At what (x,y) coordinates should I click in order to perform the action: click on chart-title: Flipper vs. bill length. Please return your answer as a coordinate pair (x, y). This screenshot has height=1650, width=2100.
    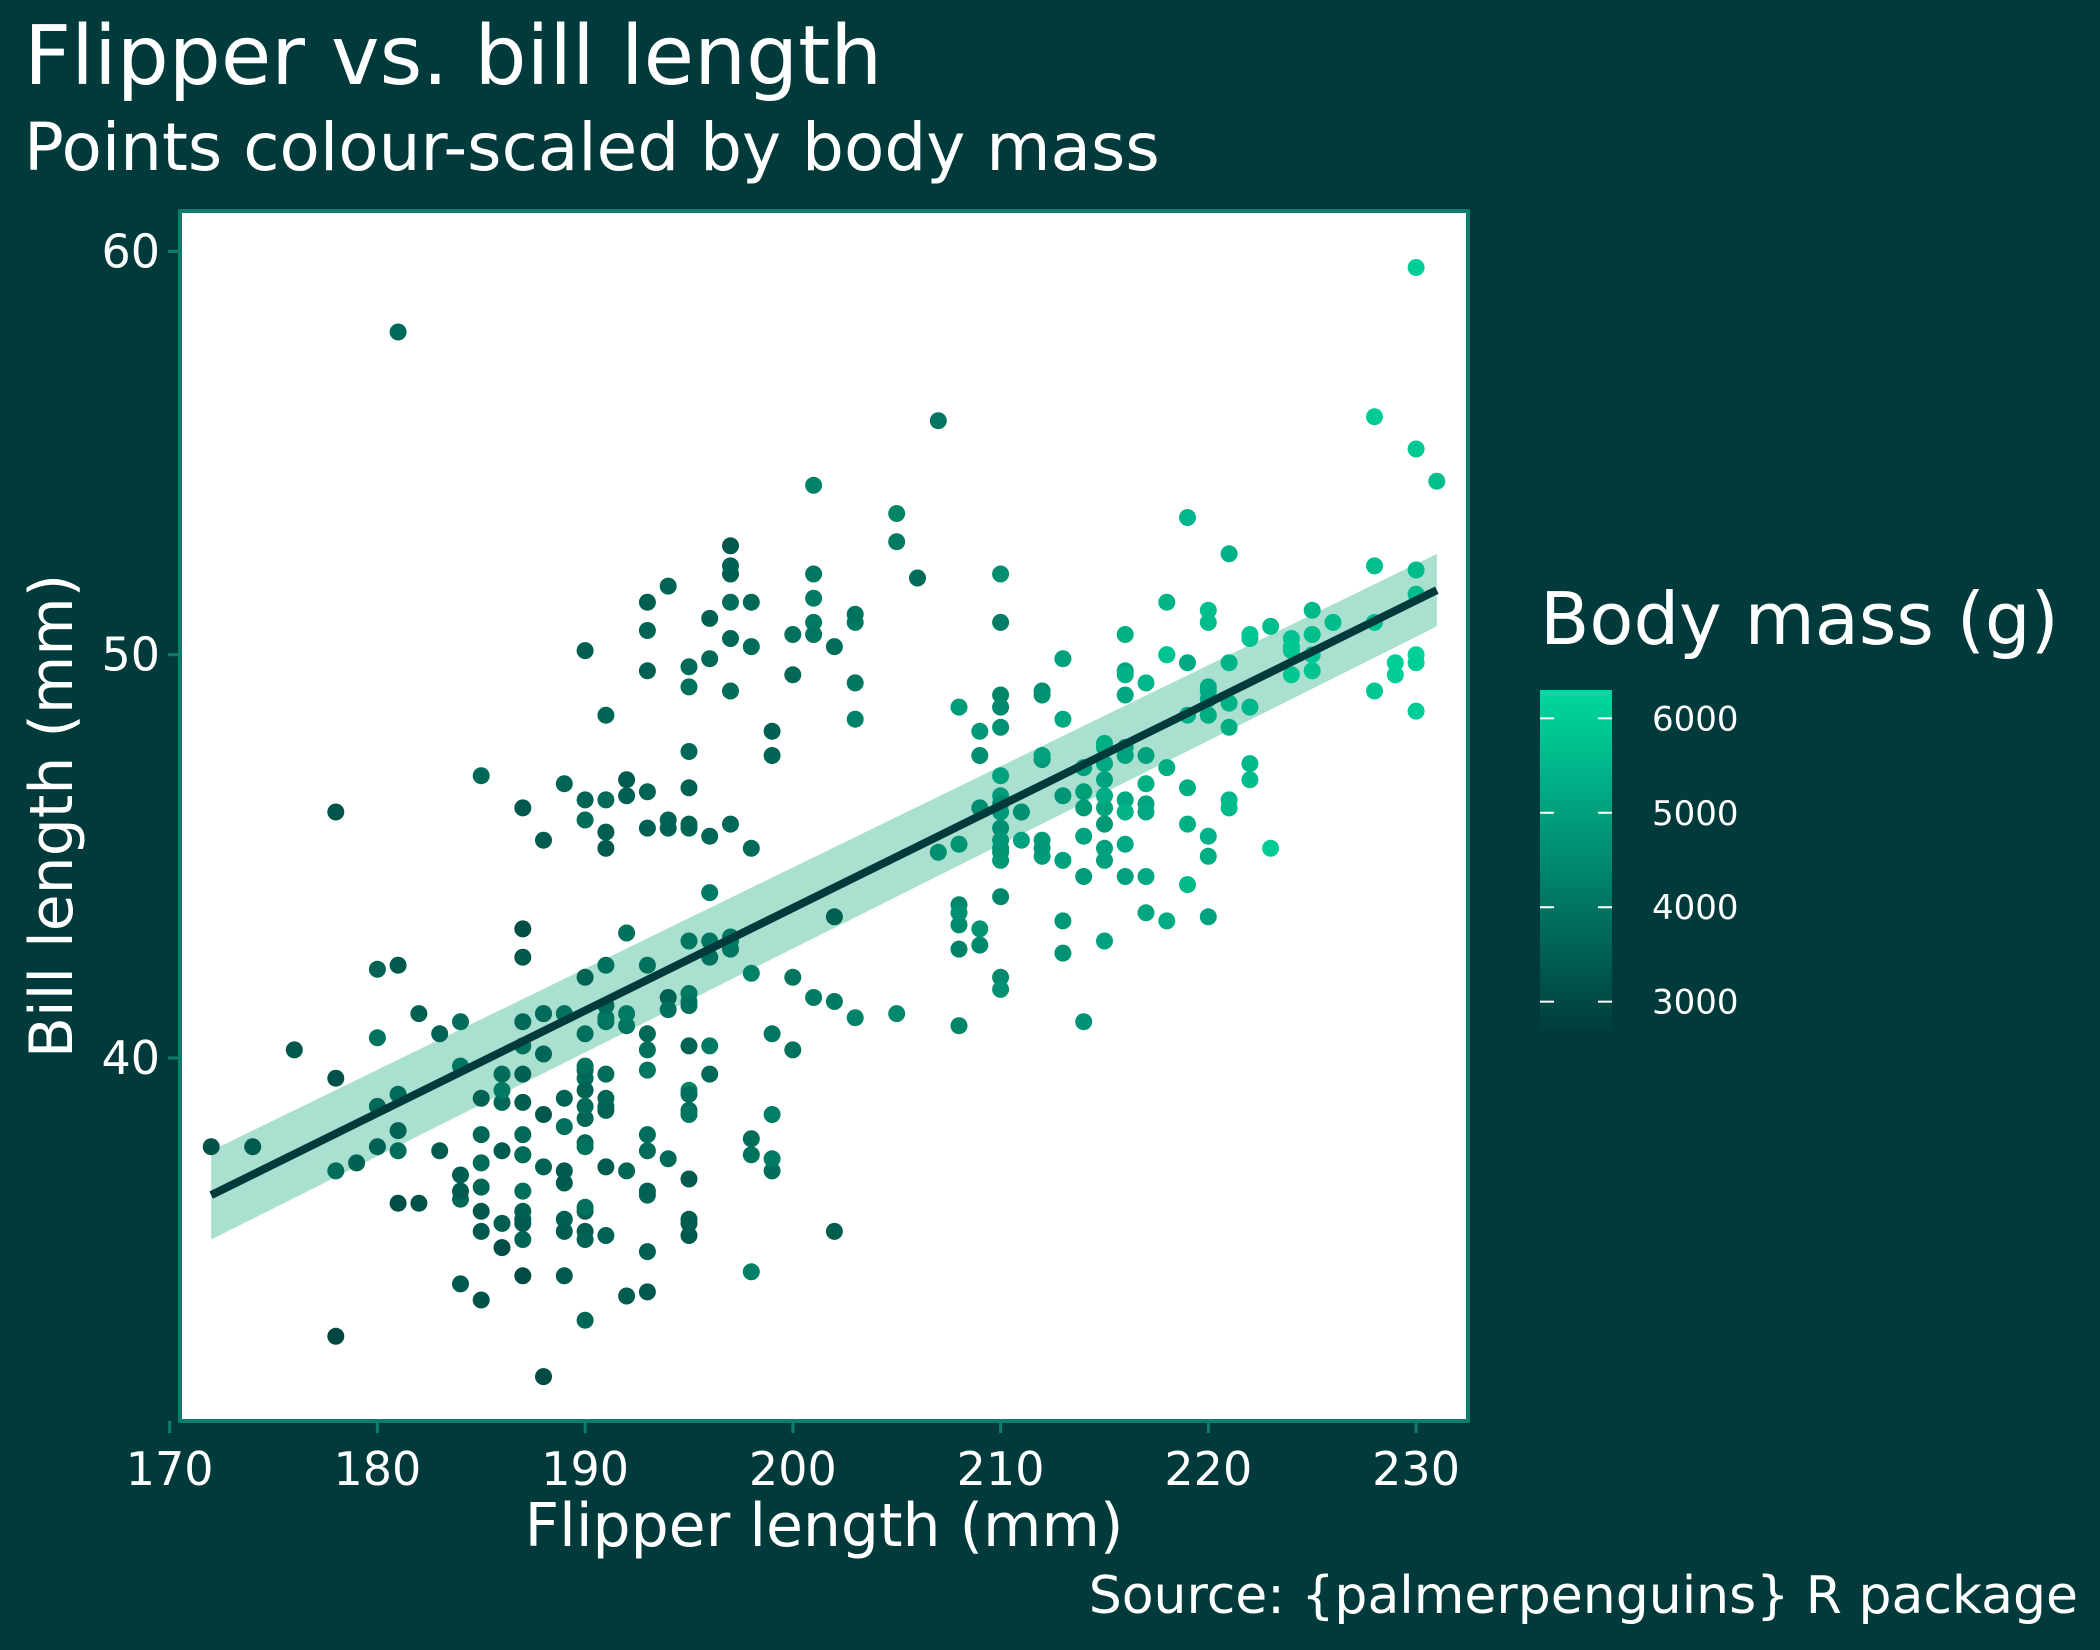
    Looking at the image, I should click on (453, 56).